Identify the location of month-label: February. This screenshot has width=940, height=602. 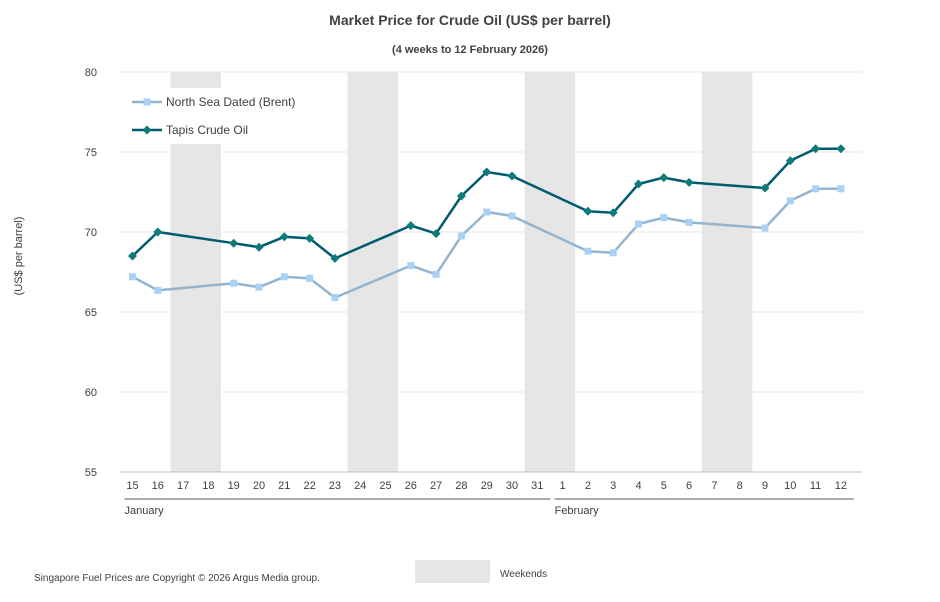
(577, 511).